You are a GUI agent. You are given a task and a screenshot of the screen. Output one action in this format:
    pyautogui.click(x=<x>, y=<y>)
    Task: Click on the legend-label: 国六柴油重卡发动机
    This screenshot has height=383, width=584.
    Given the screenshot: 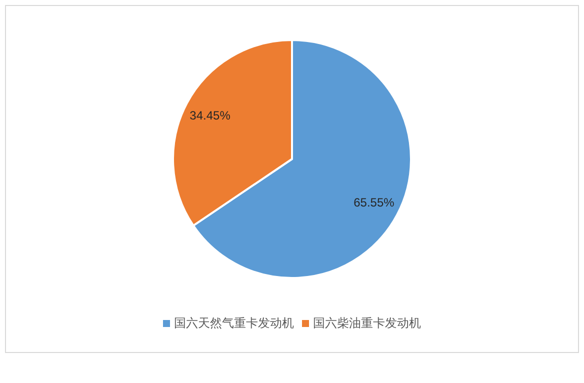 What is the action you would take?
    pyautogui.click(x=367, y=323)
    